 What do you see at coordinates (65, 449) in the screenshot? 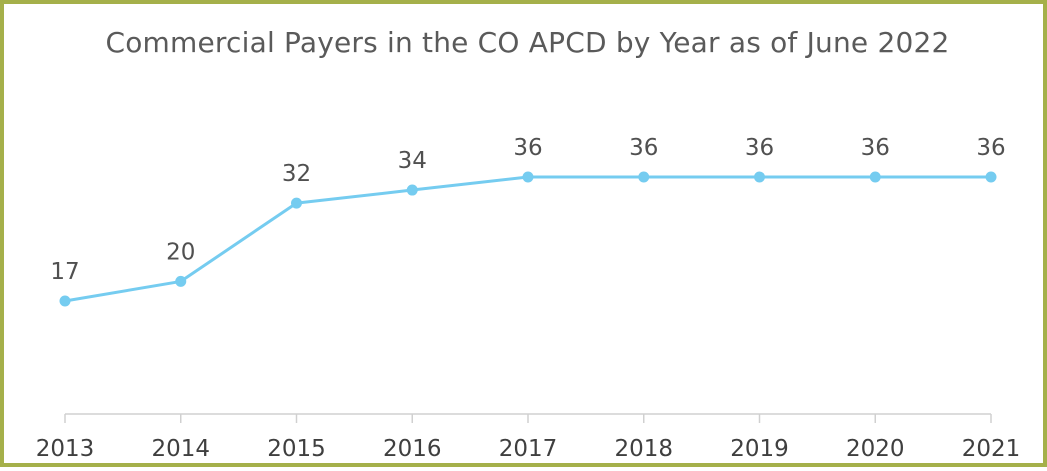
I see `x-tick-label: 2013` at bounding box center [65, 449].